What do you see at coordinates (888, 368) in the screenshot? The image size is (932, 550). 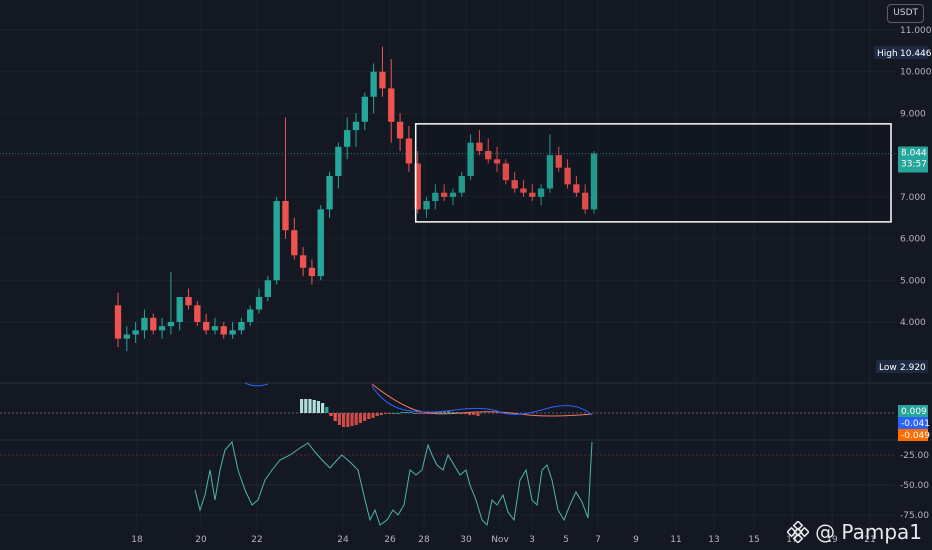 I see `low-label: Low` at bounding box center [888, 368].